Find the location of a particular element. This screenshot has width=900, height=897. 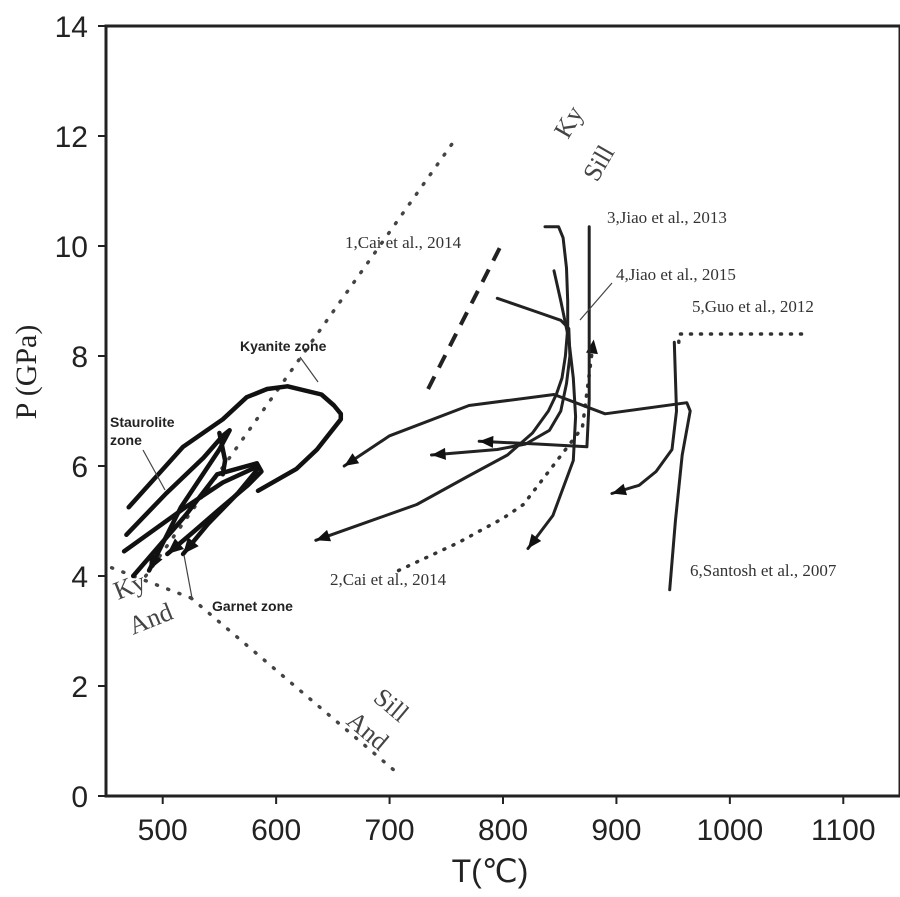

x-tick-label: 600 is located at coordinates (276, 830).